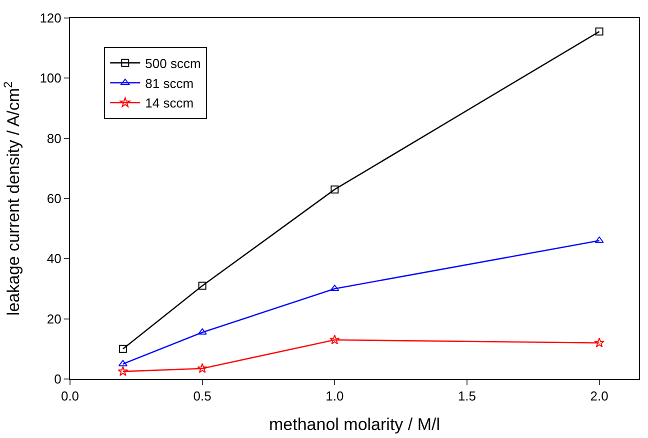  Describe the element at coordinates (173, 63) in the screenshot. I see `legend-label: 500 sccm` at that location.